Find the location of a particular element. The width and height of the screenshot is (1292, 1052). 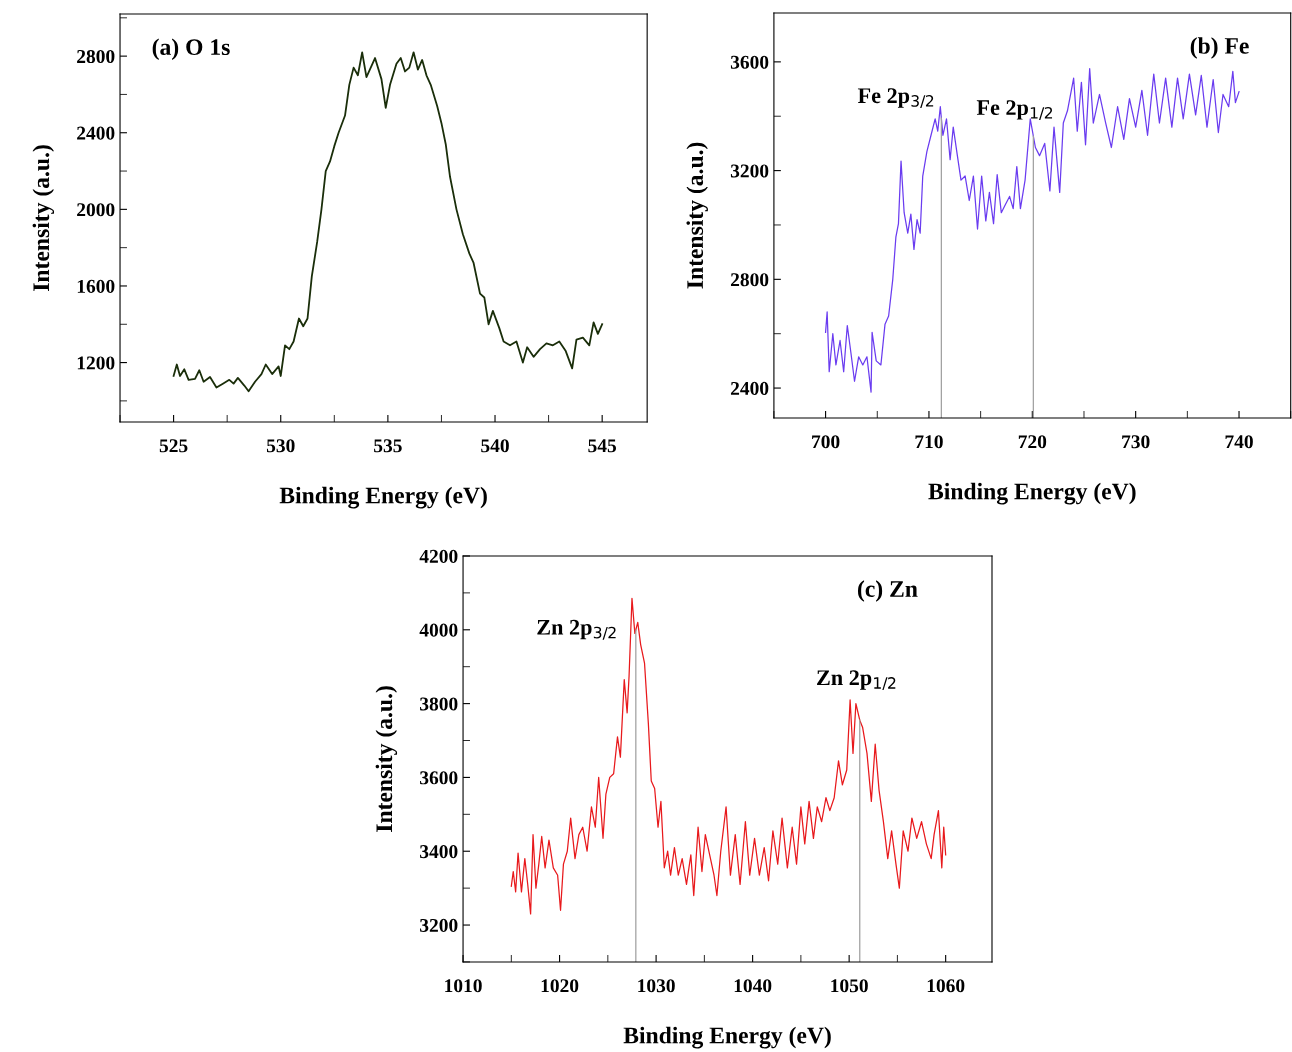

text: (a) O 1s is located at coordinates (191, 49).